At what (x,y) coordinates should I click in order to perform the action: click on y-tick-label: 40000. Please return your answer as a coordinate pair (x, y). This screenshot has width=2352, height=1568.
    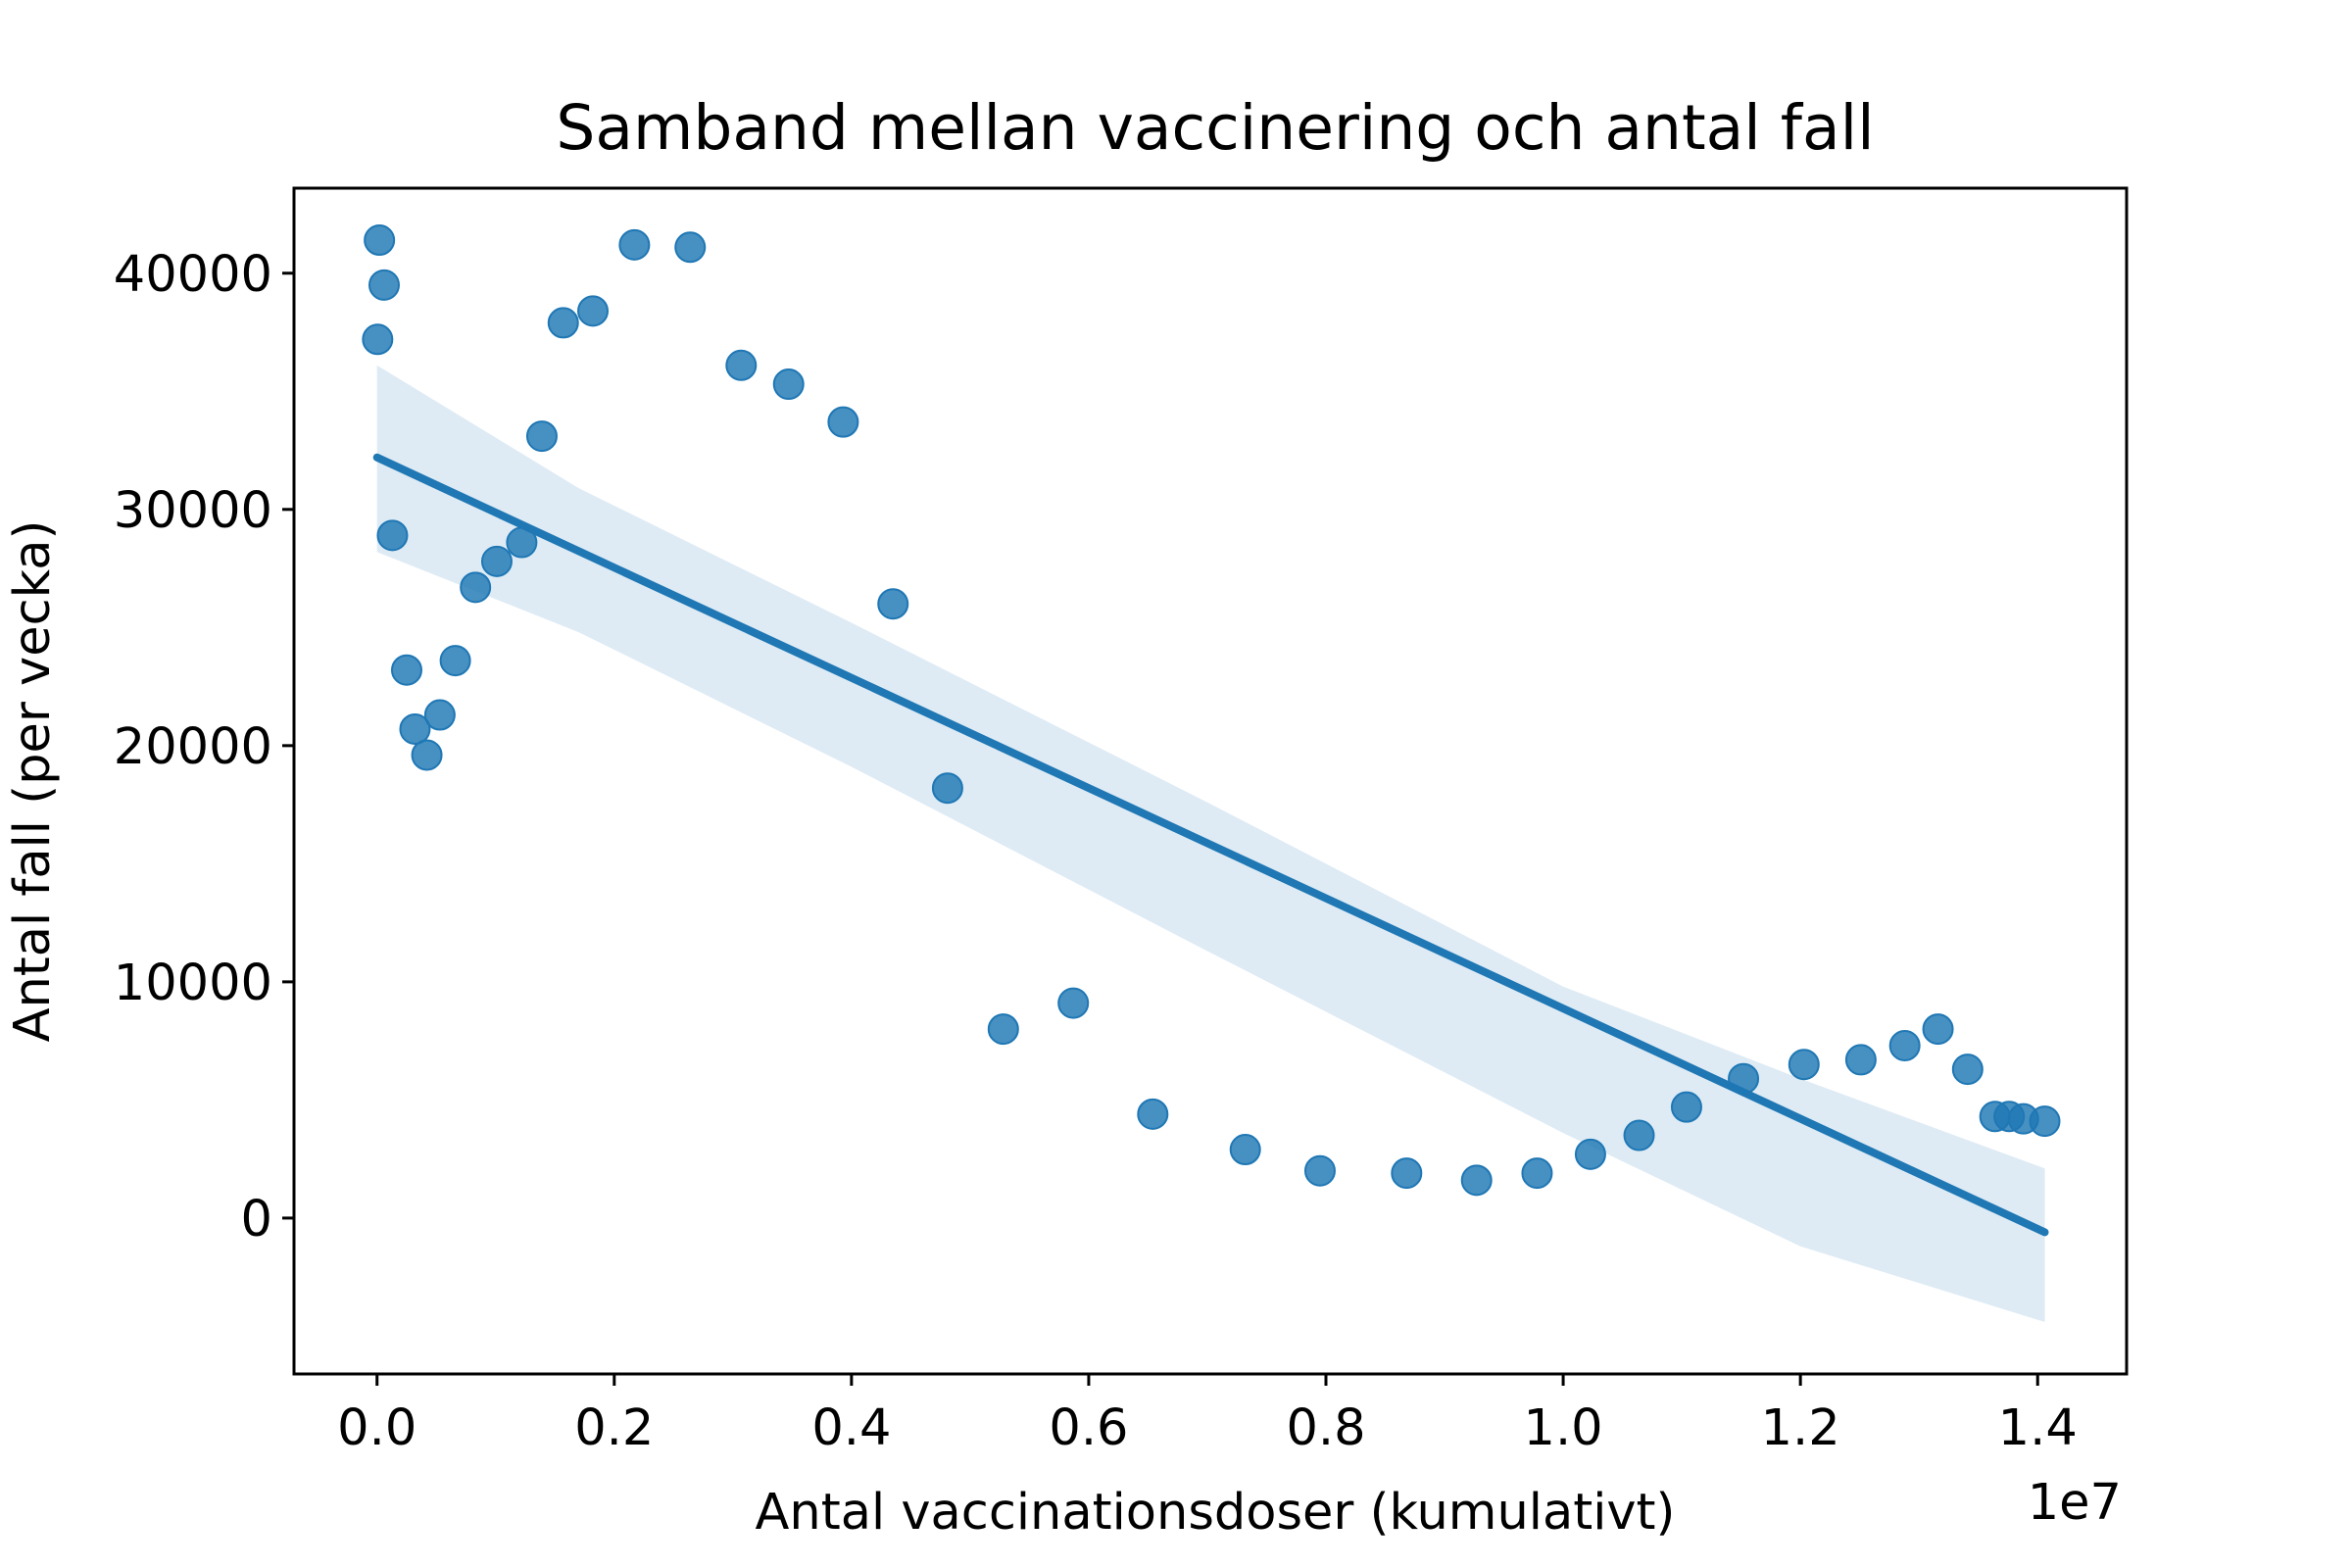
    Looking at the image, I should click on (193, 275).